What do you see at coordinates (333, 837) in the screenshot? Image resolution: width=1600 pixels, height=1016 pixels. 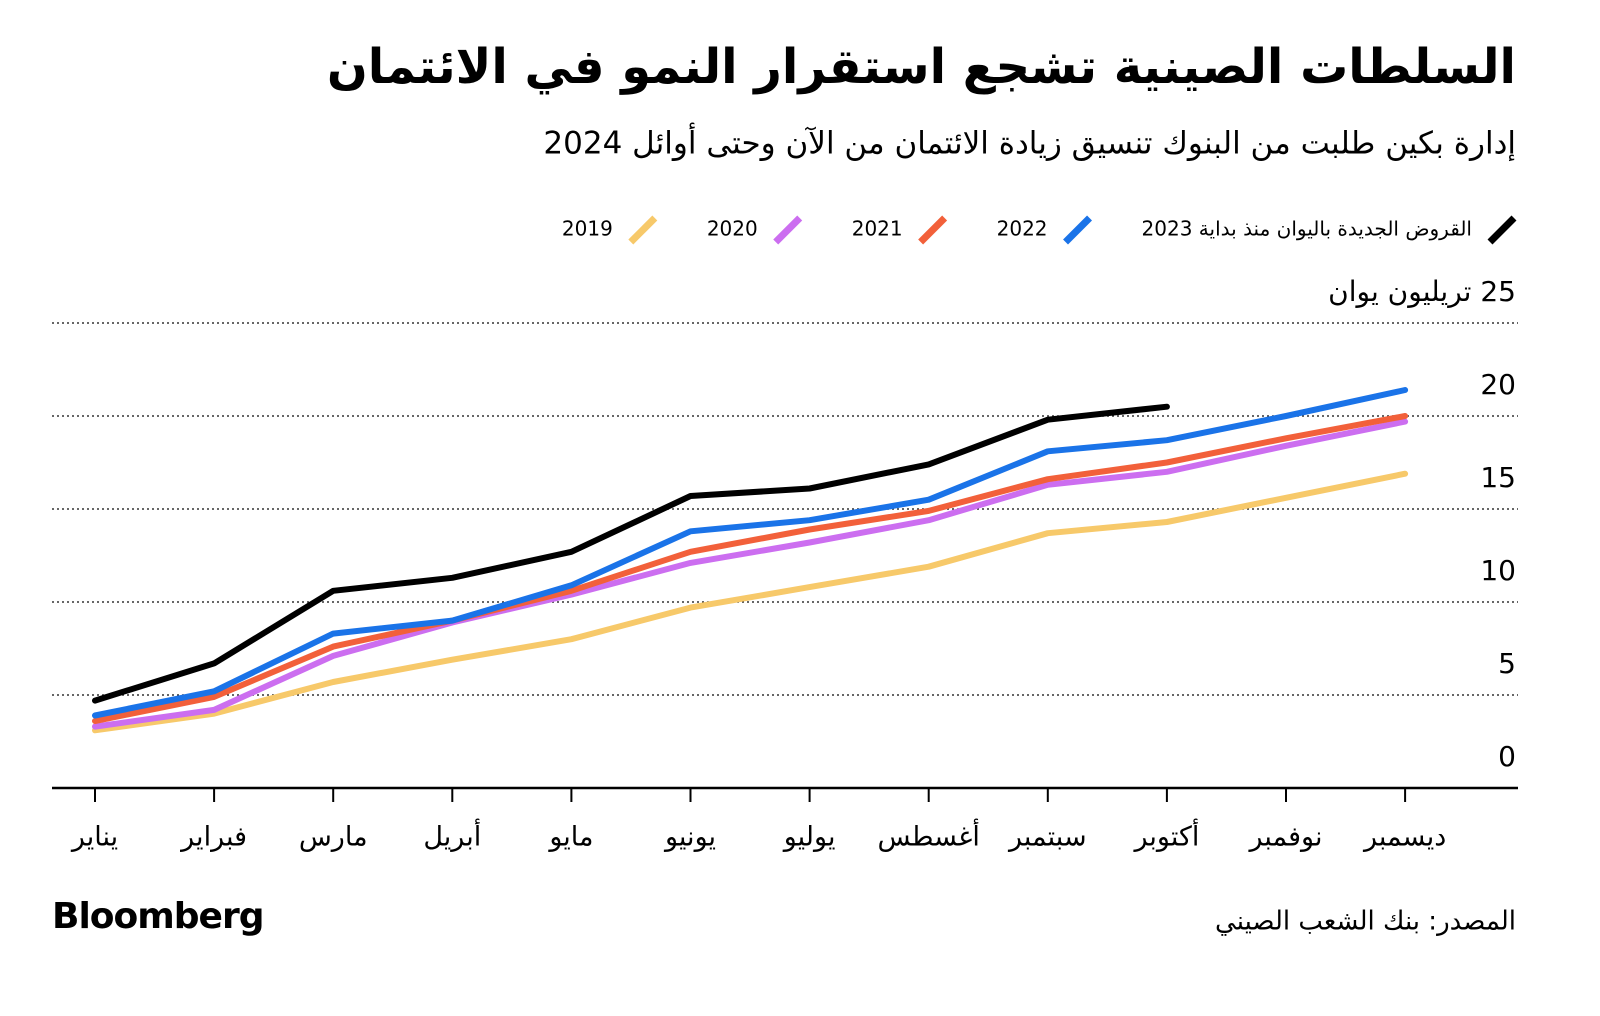 I see `x-tick-label: مارس` at bounding box center [333, 837].